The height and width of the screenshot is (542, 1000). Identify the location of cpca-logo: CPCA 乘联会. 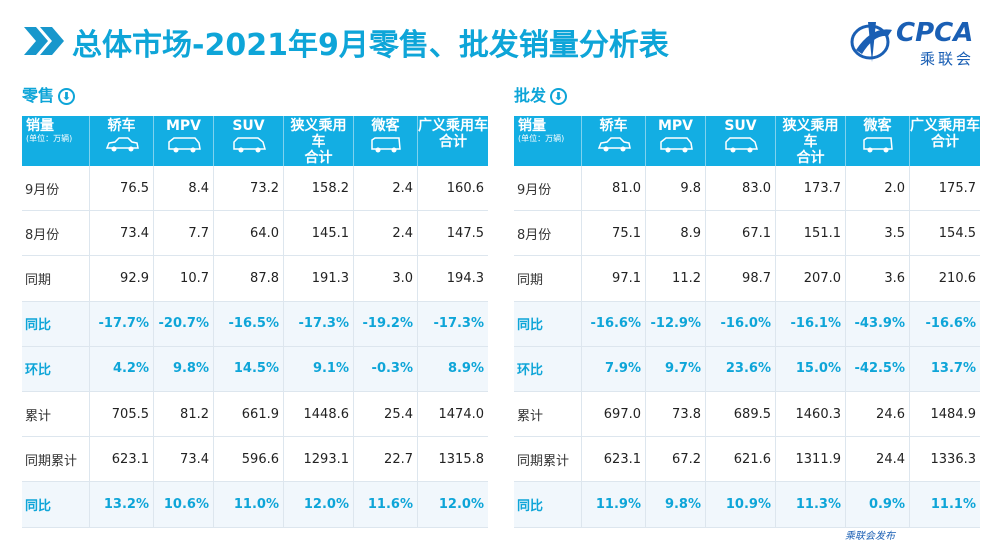
(914, 44).